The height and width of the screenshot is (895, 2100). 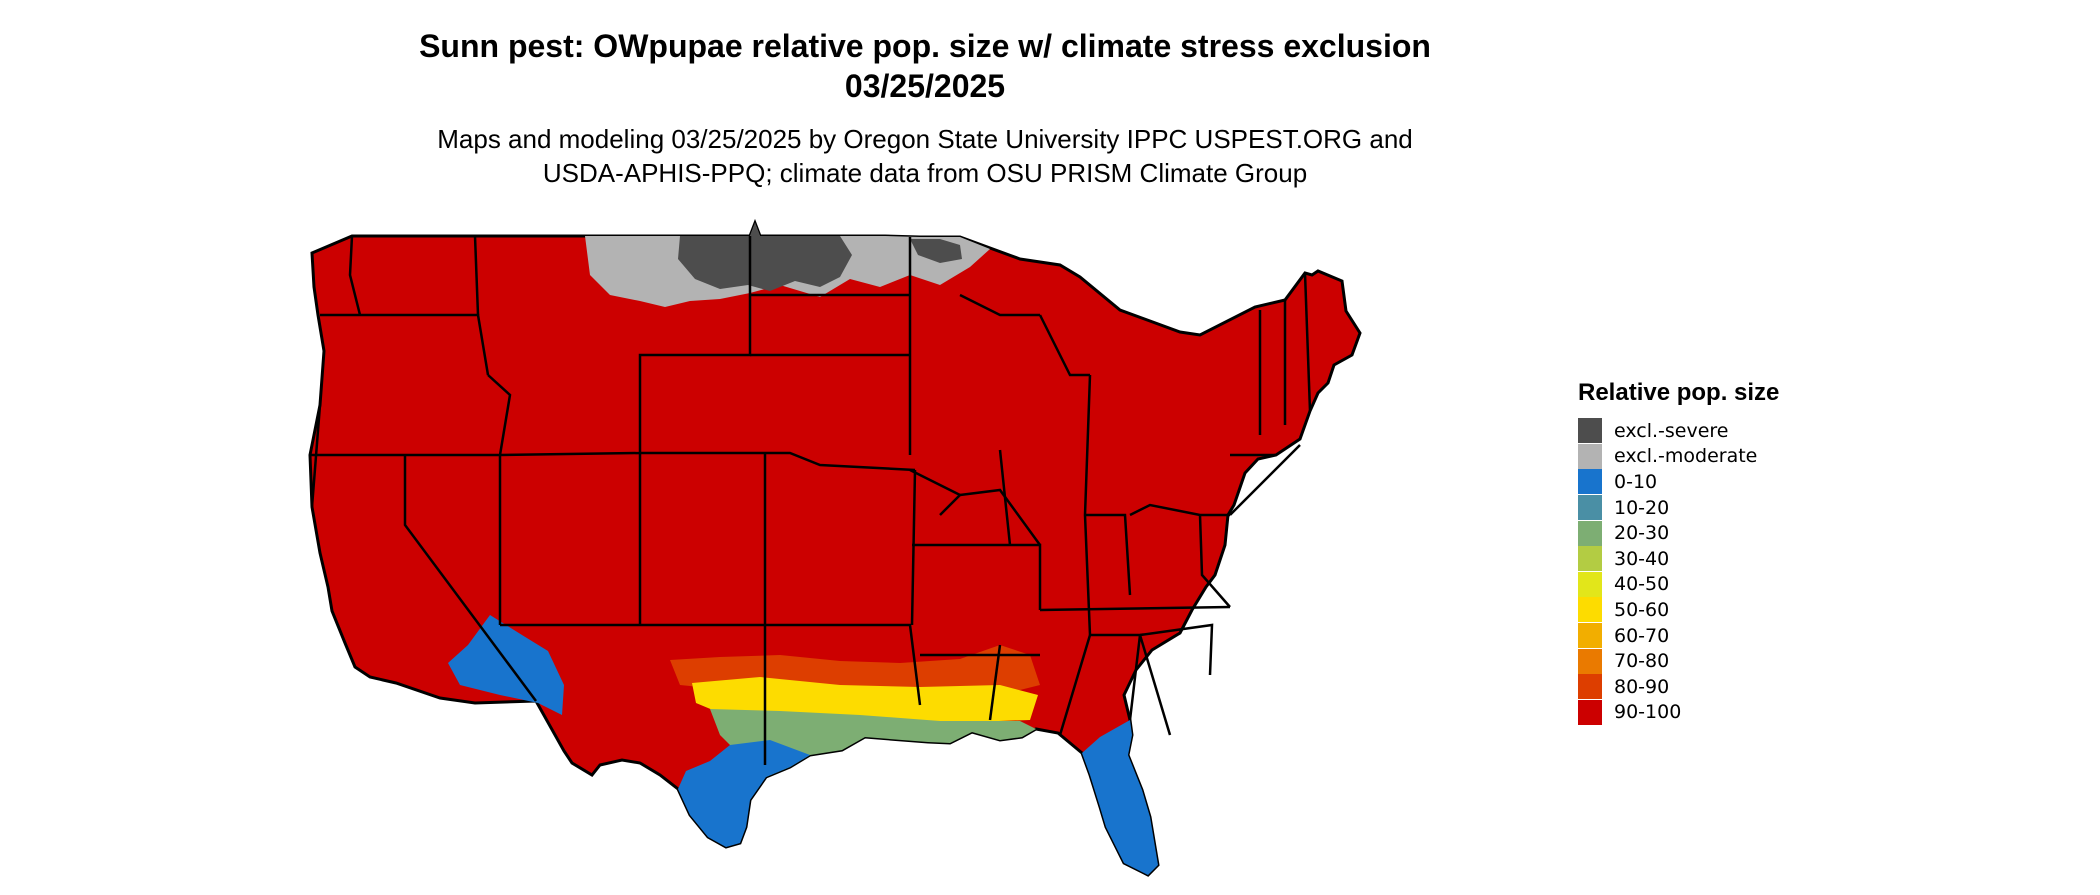 What do you see at coordinates (1642, 686) in the screenshot?
I see `legend-label: 80-90` at bounding box center [1642, 686].